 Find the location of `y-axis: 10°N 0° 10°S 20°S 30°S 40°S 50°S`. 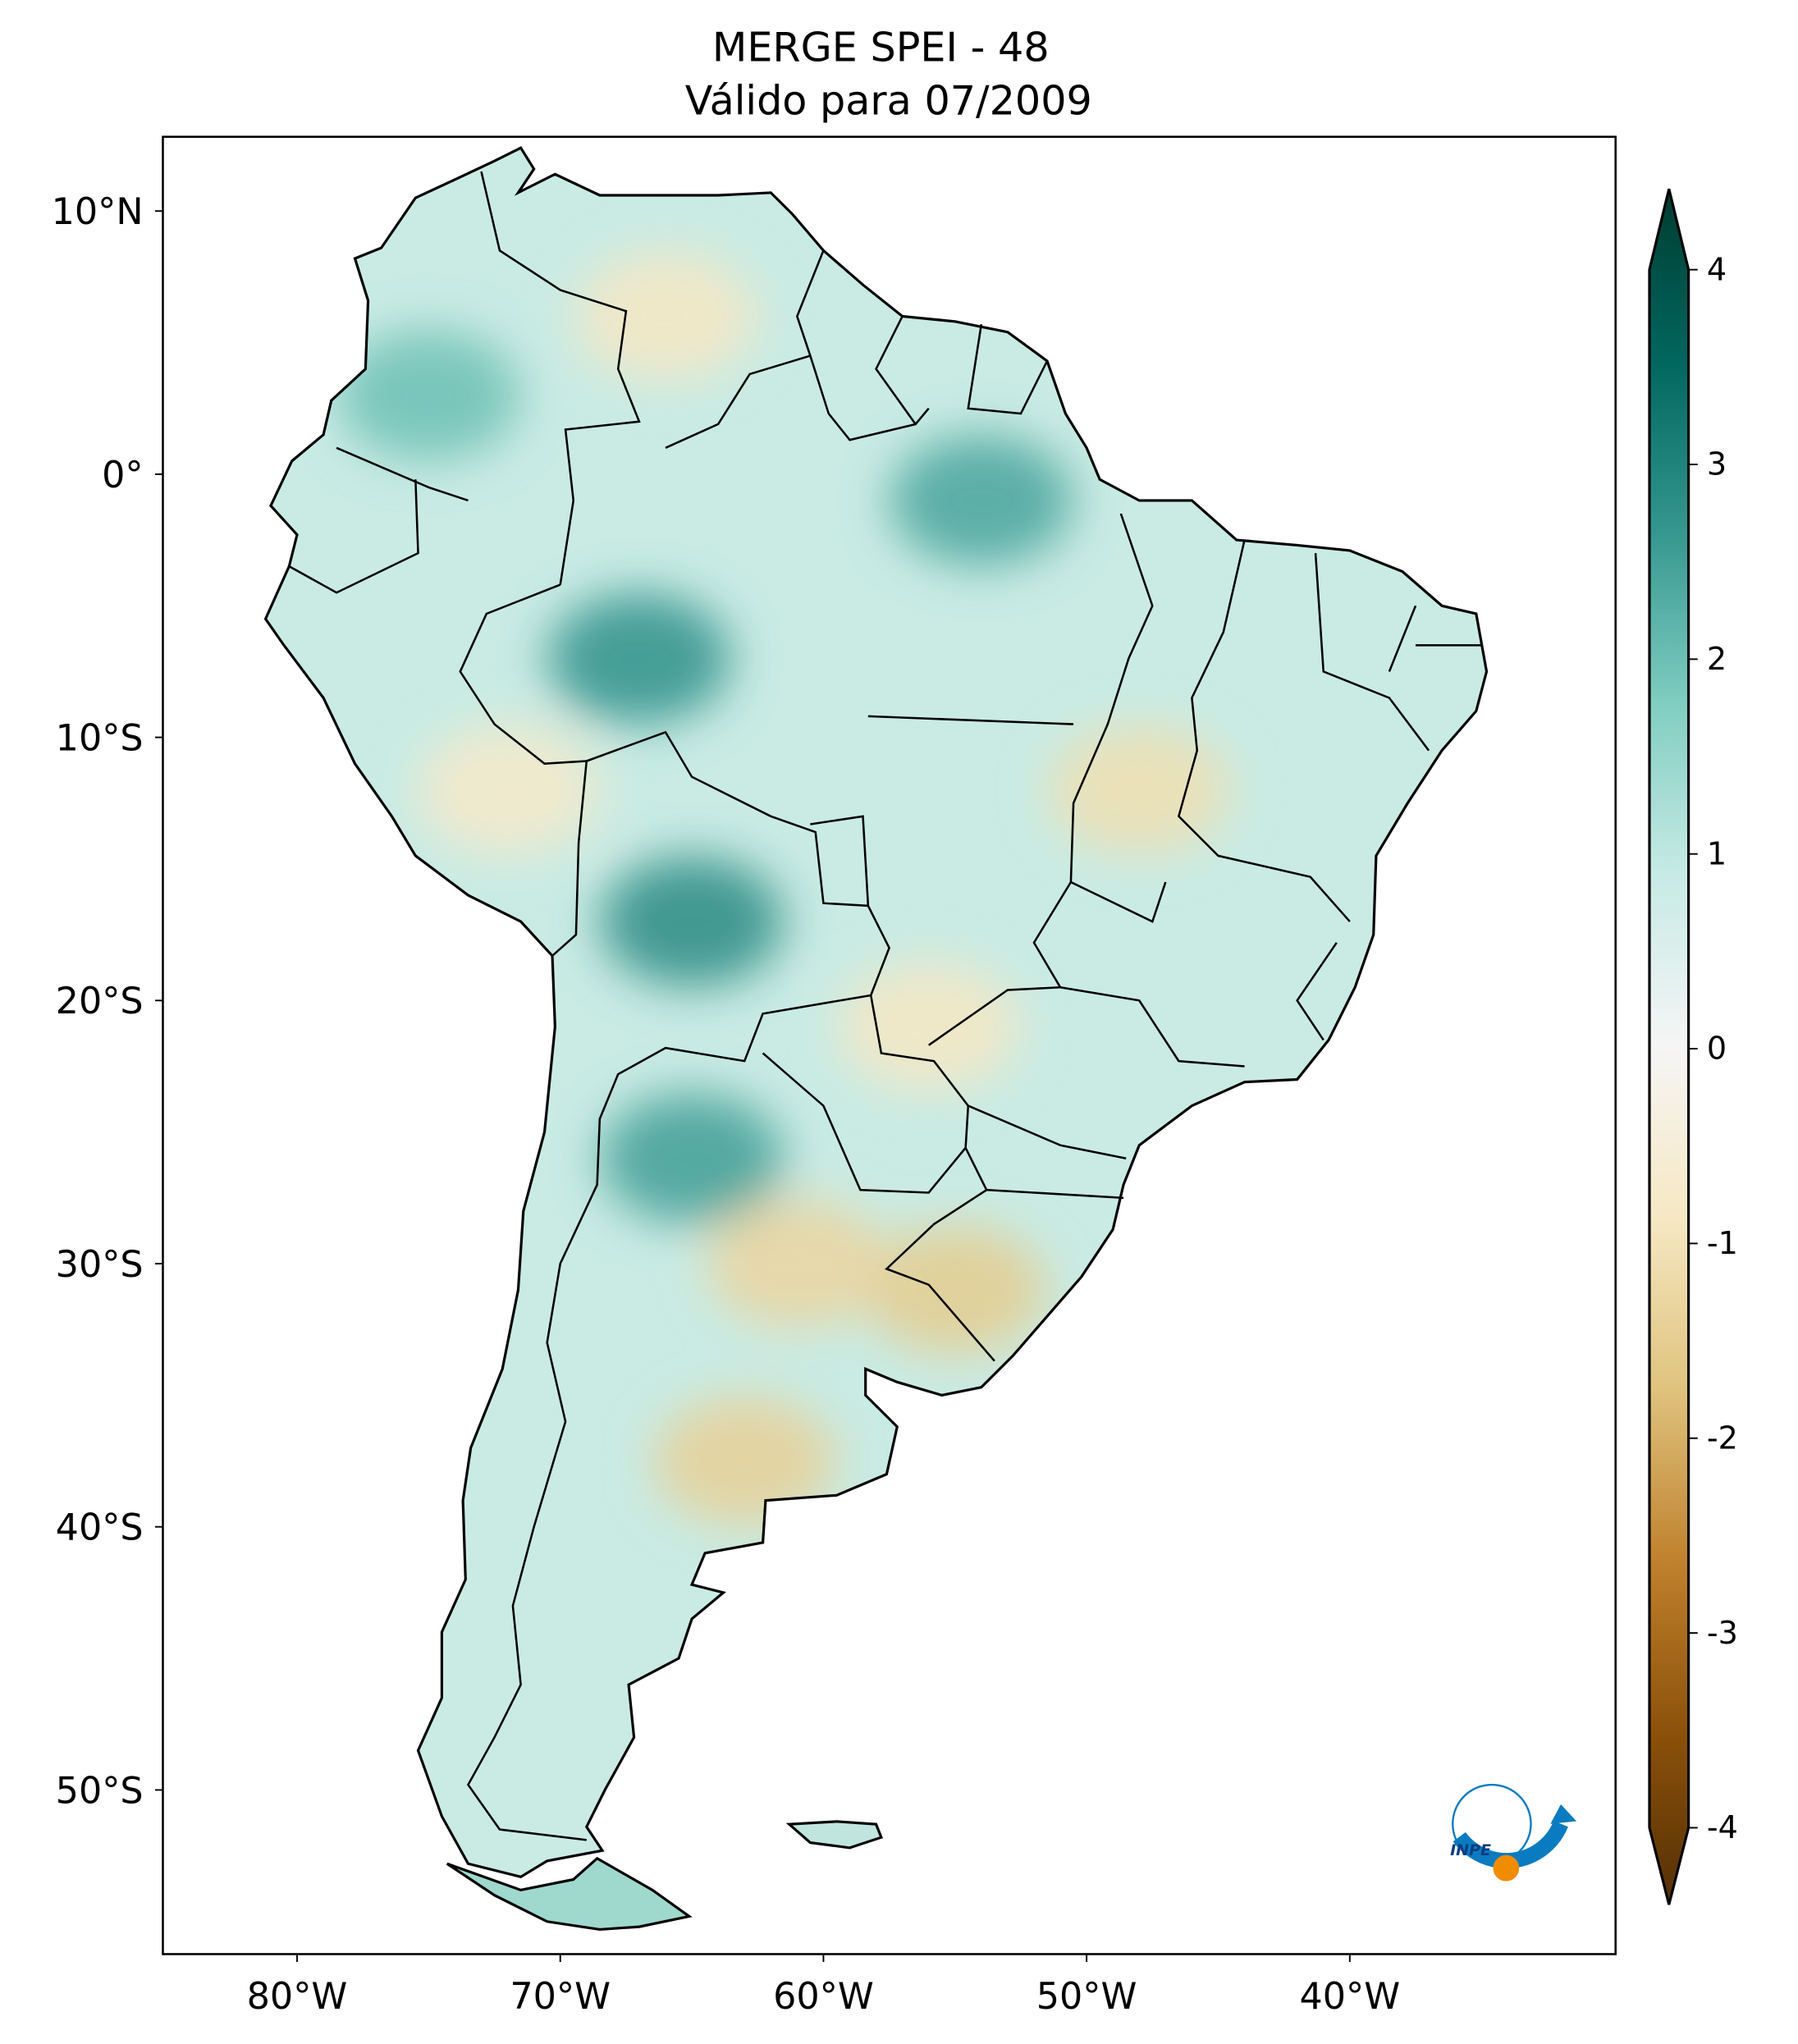

y-axis: 10°N 0° 10°S 20°S 30°S 40°S 50°S is located at coordinates (107, 1001).